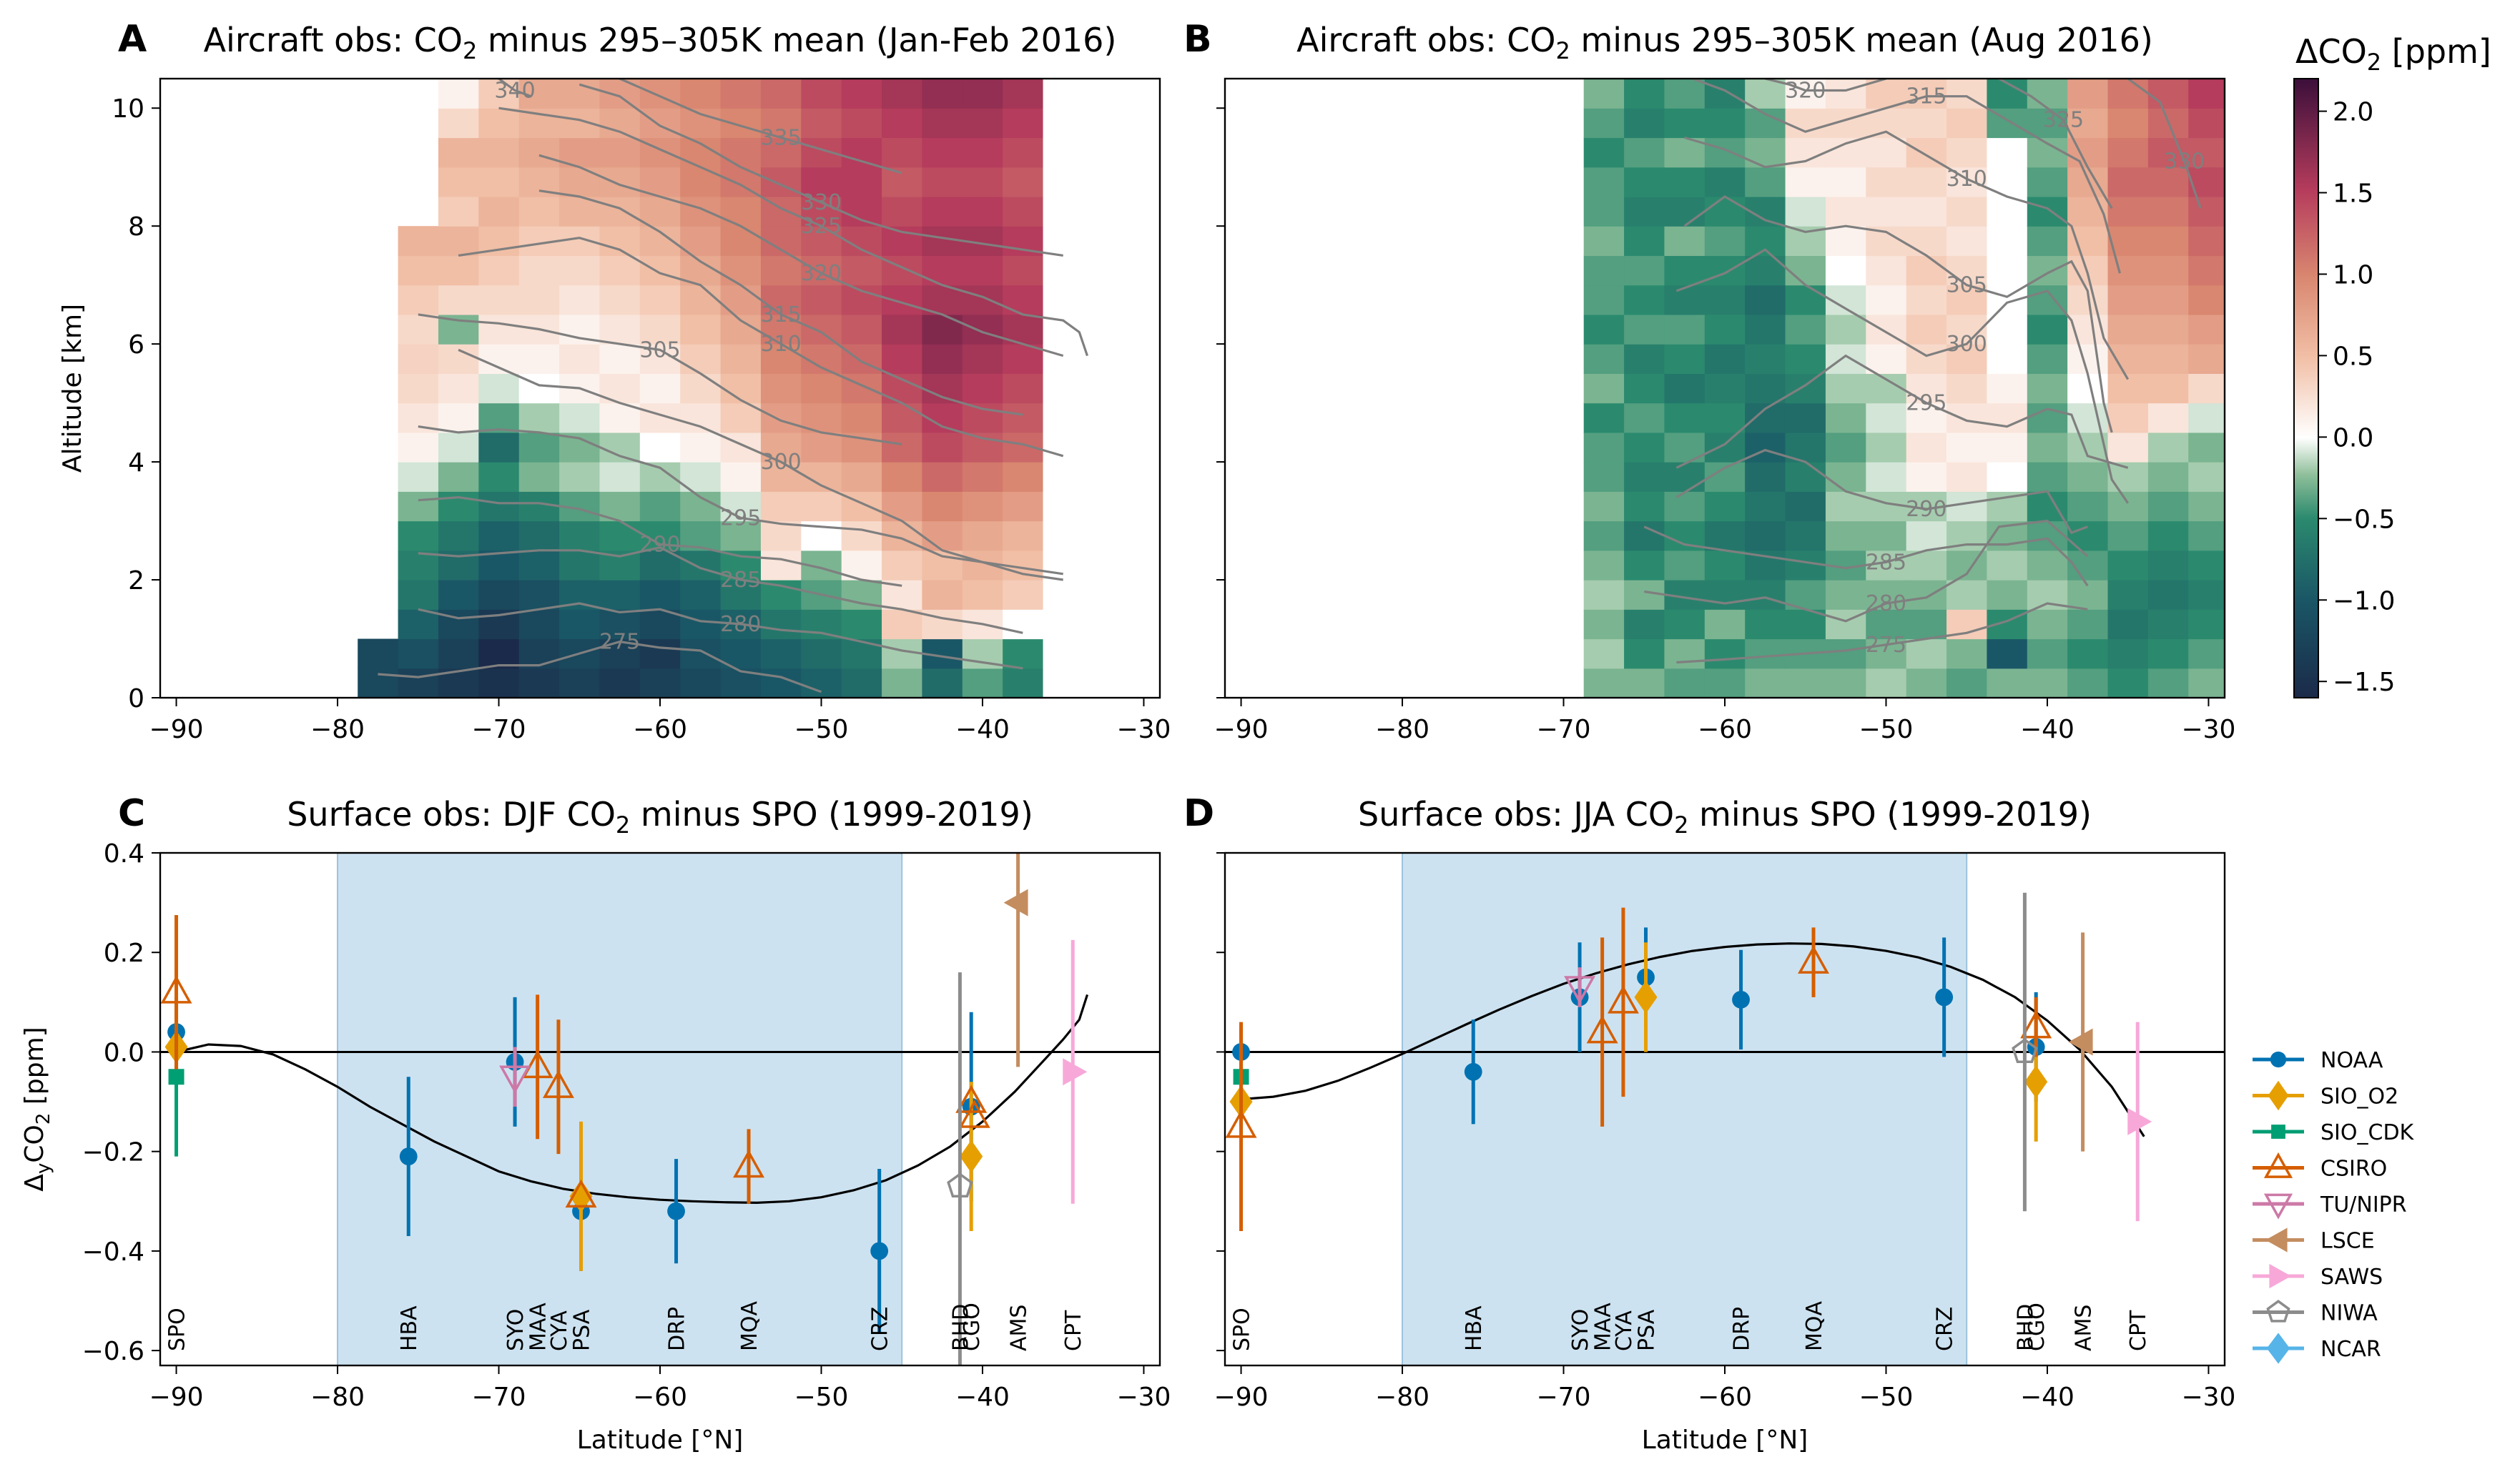 The height and width of the screenshot is (1477, 2520). What do you see at coordinates (1805, 90) in the screenshot?
I see `contour-label-320: 320` at bounding box center [1805, 90].